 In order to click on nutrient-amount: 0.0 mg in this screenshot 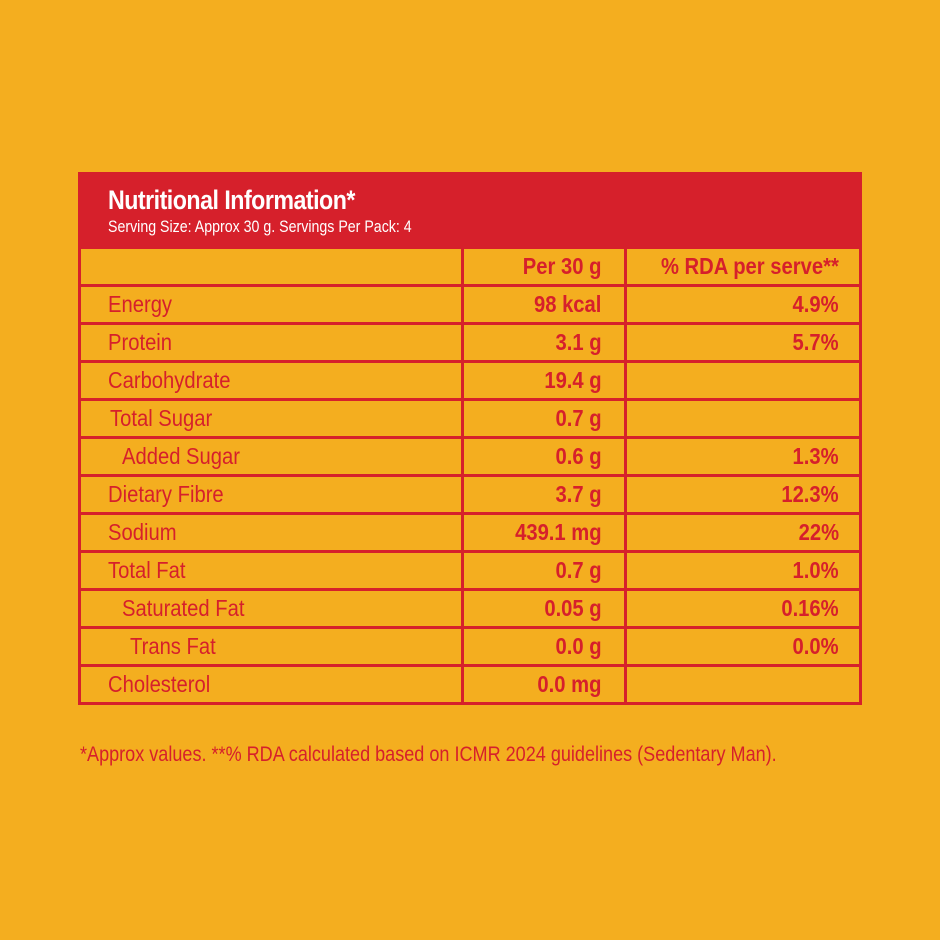, I will do `click(543, 683)`.